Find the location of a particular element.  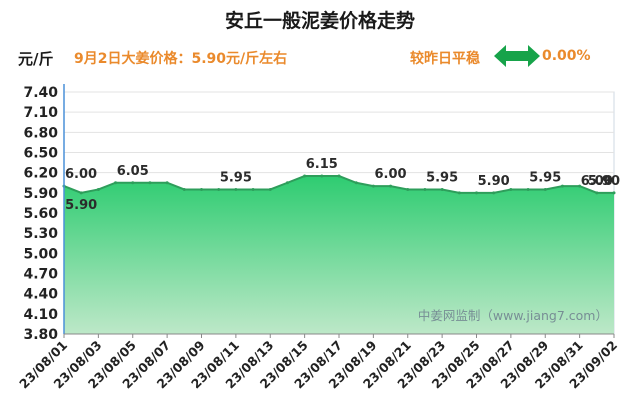

price-note: 9月2日大姜价格：5.90元/斤左右 is located at coordinates (181, 59).